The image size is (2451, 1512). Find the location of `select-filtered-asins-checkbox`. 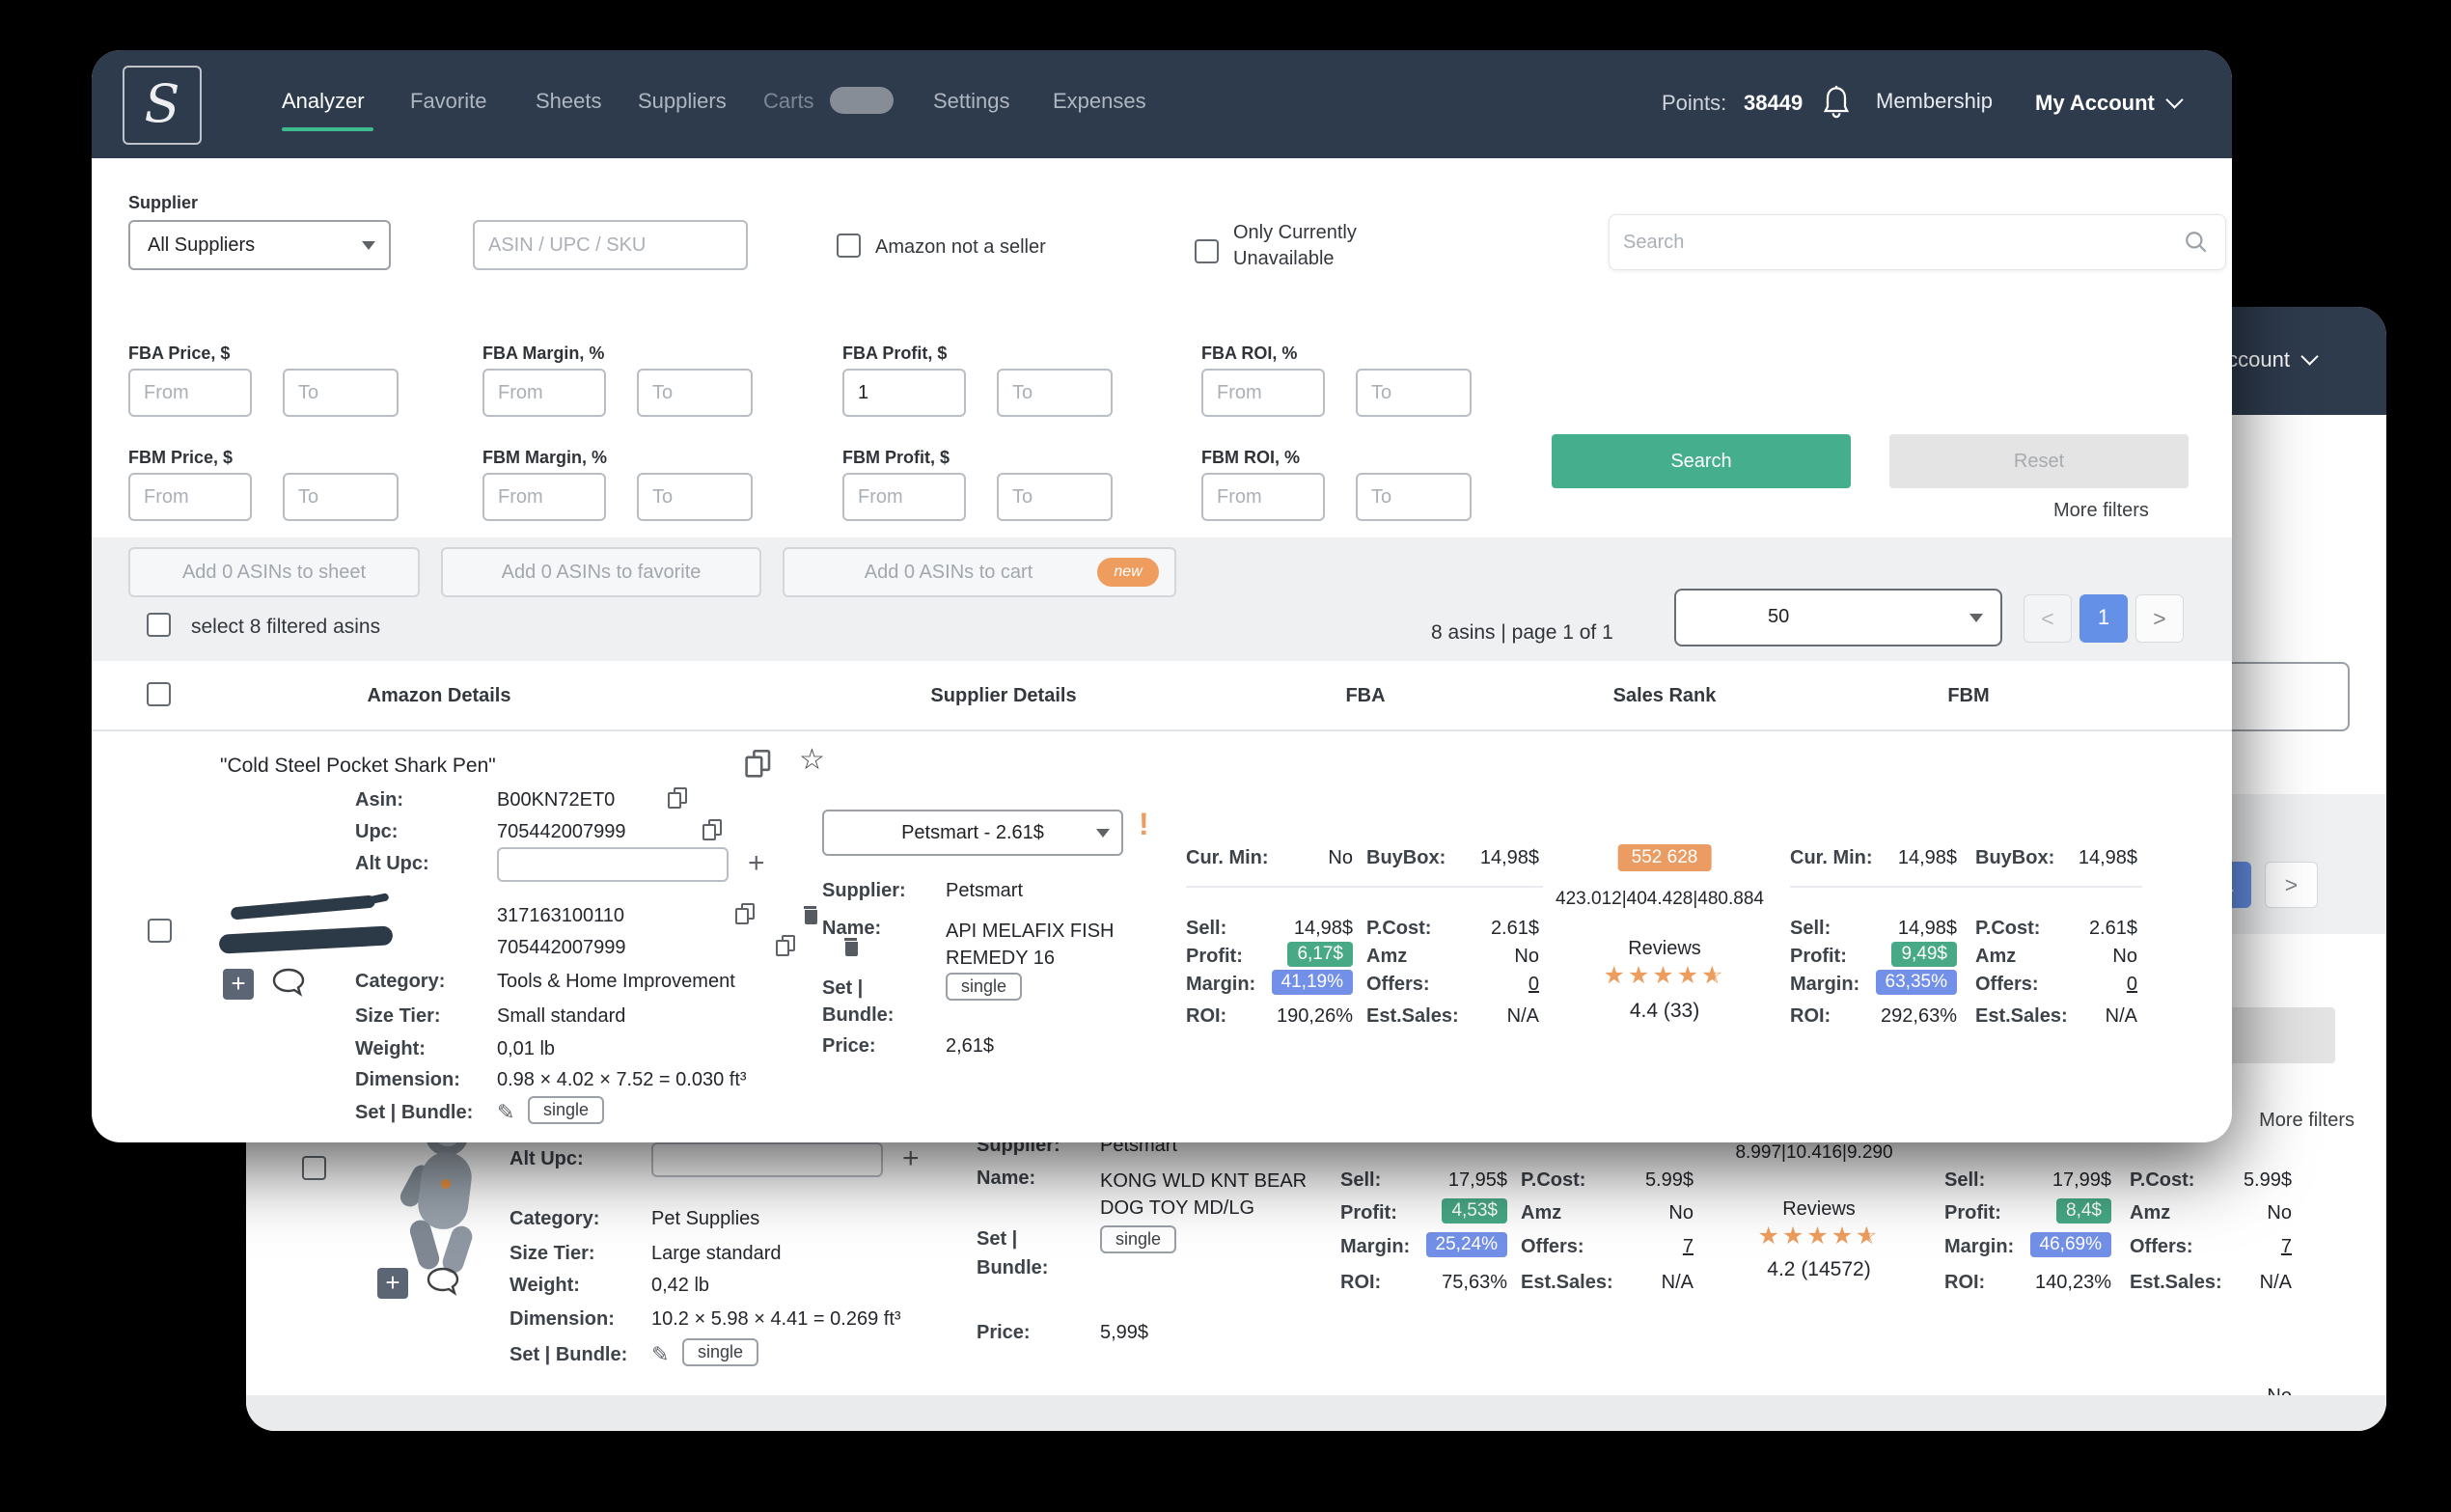

select-filtered-asins-checkbox is located at coordinates (159, 625).